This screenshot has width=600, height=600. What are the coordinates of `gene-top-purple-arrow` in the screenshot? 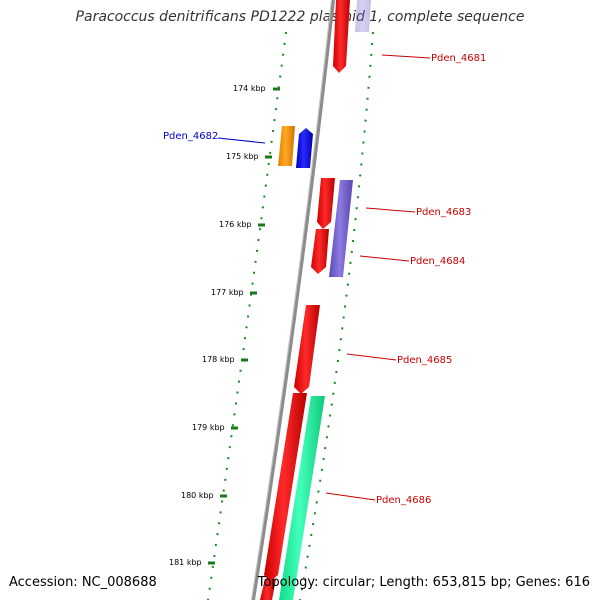 It's located at (363, 16).